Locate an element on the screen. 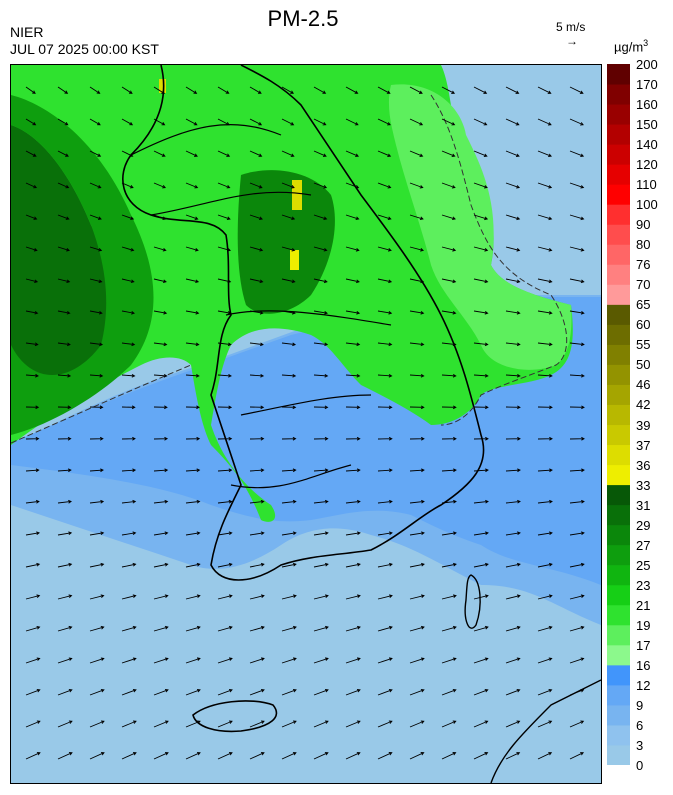 The height and width of the screenshot is (795, 673). zone-light-sea is located at coordinates (480, 227).